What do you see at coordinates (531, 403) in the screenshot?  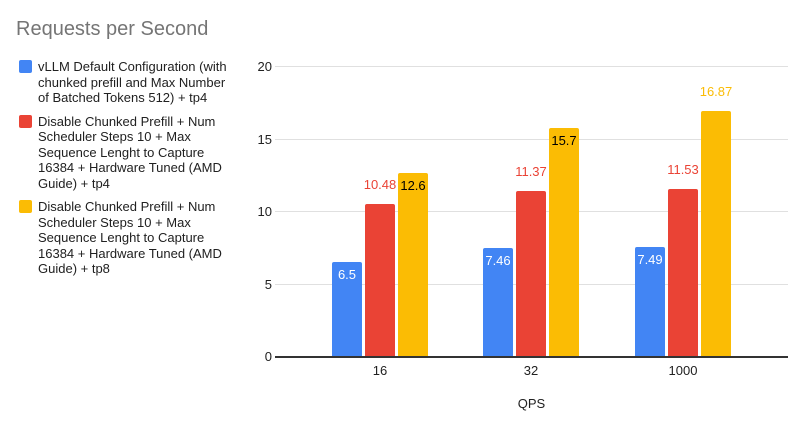 I see `x-axis-title: QPS` at bounding box center [531, 403].